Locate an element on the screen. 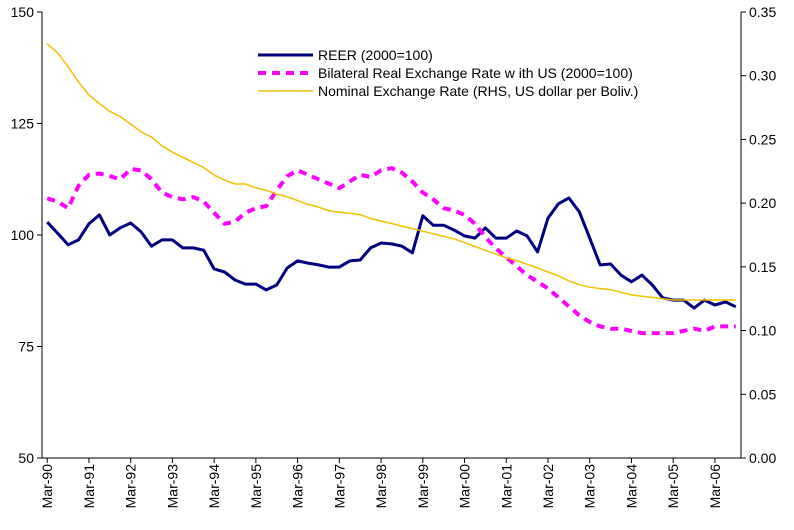  y-tick-label: 125 is located at coordinates (23, 124).